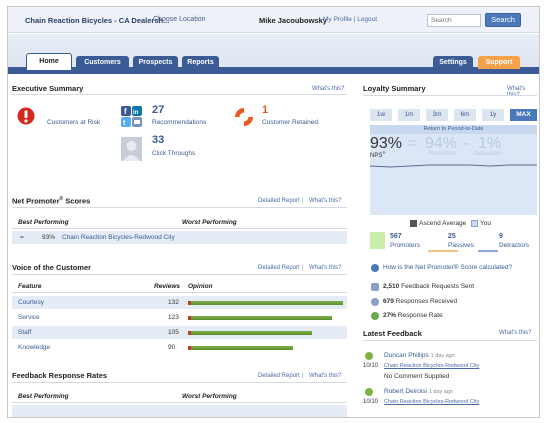 Image resolution: width=550 pixels, height=423 pixels. What do you see at coordinates (279, 268) in the screenshot?
I see `voice-detailed-report-link: Detailed Report` at bounding box center [279, 268].